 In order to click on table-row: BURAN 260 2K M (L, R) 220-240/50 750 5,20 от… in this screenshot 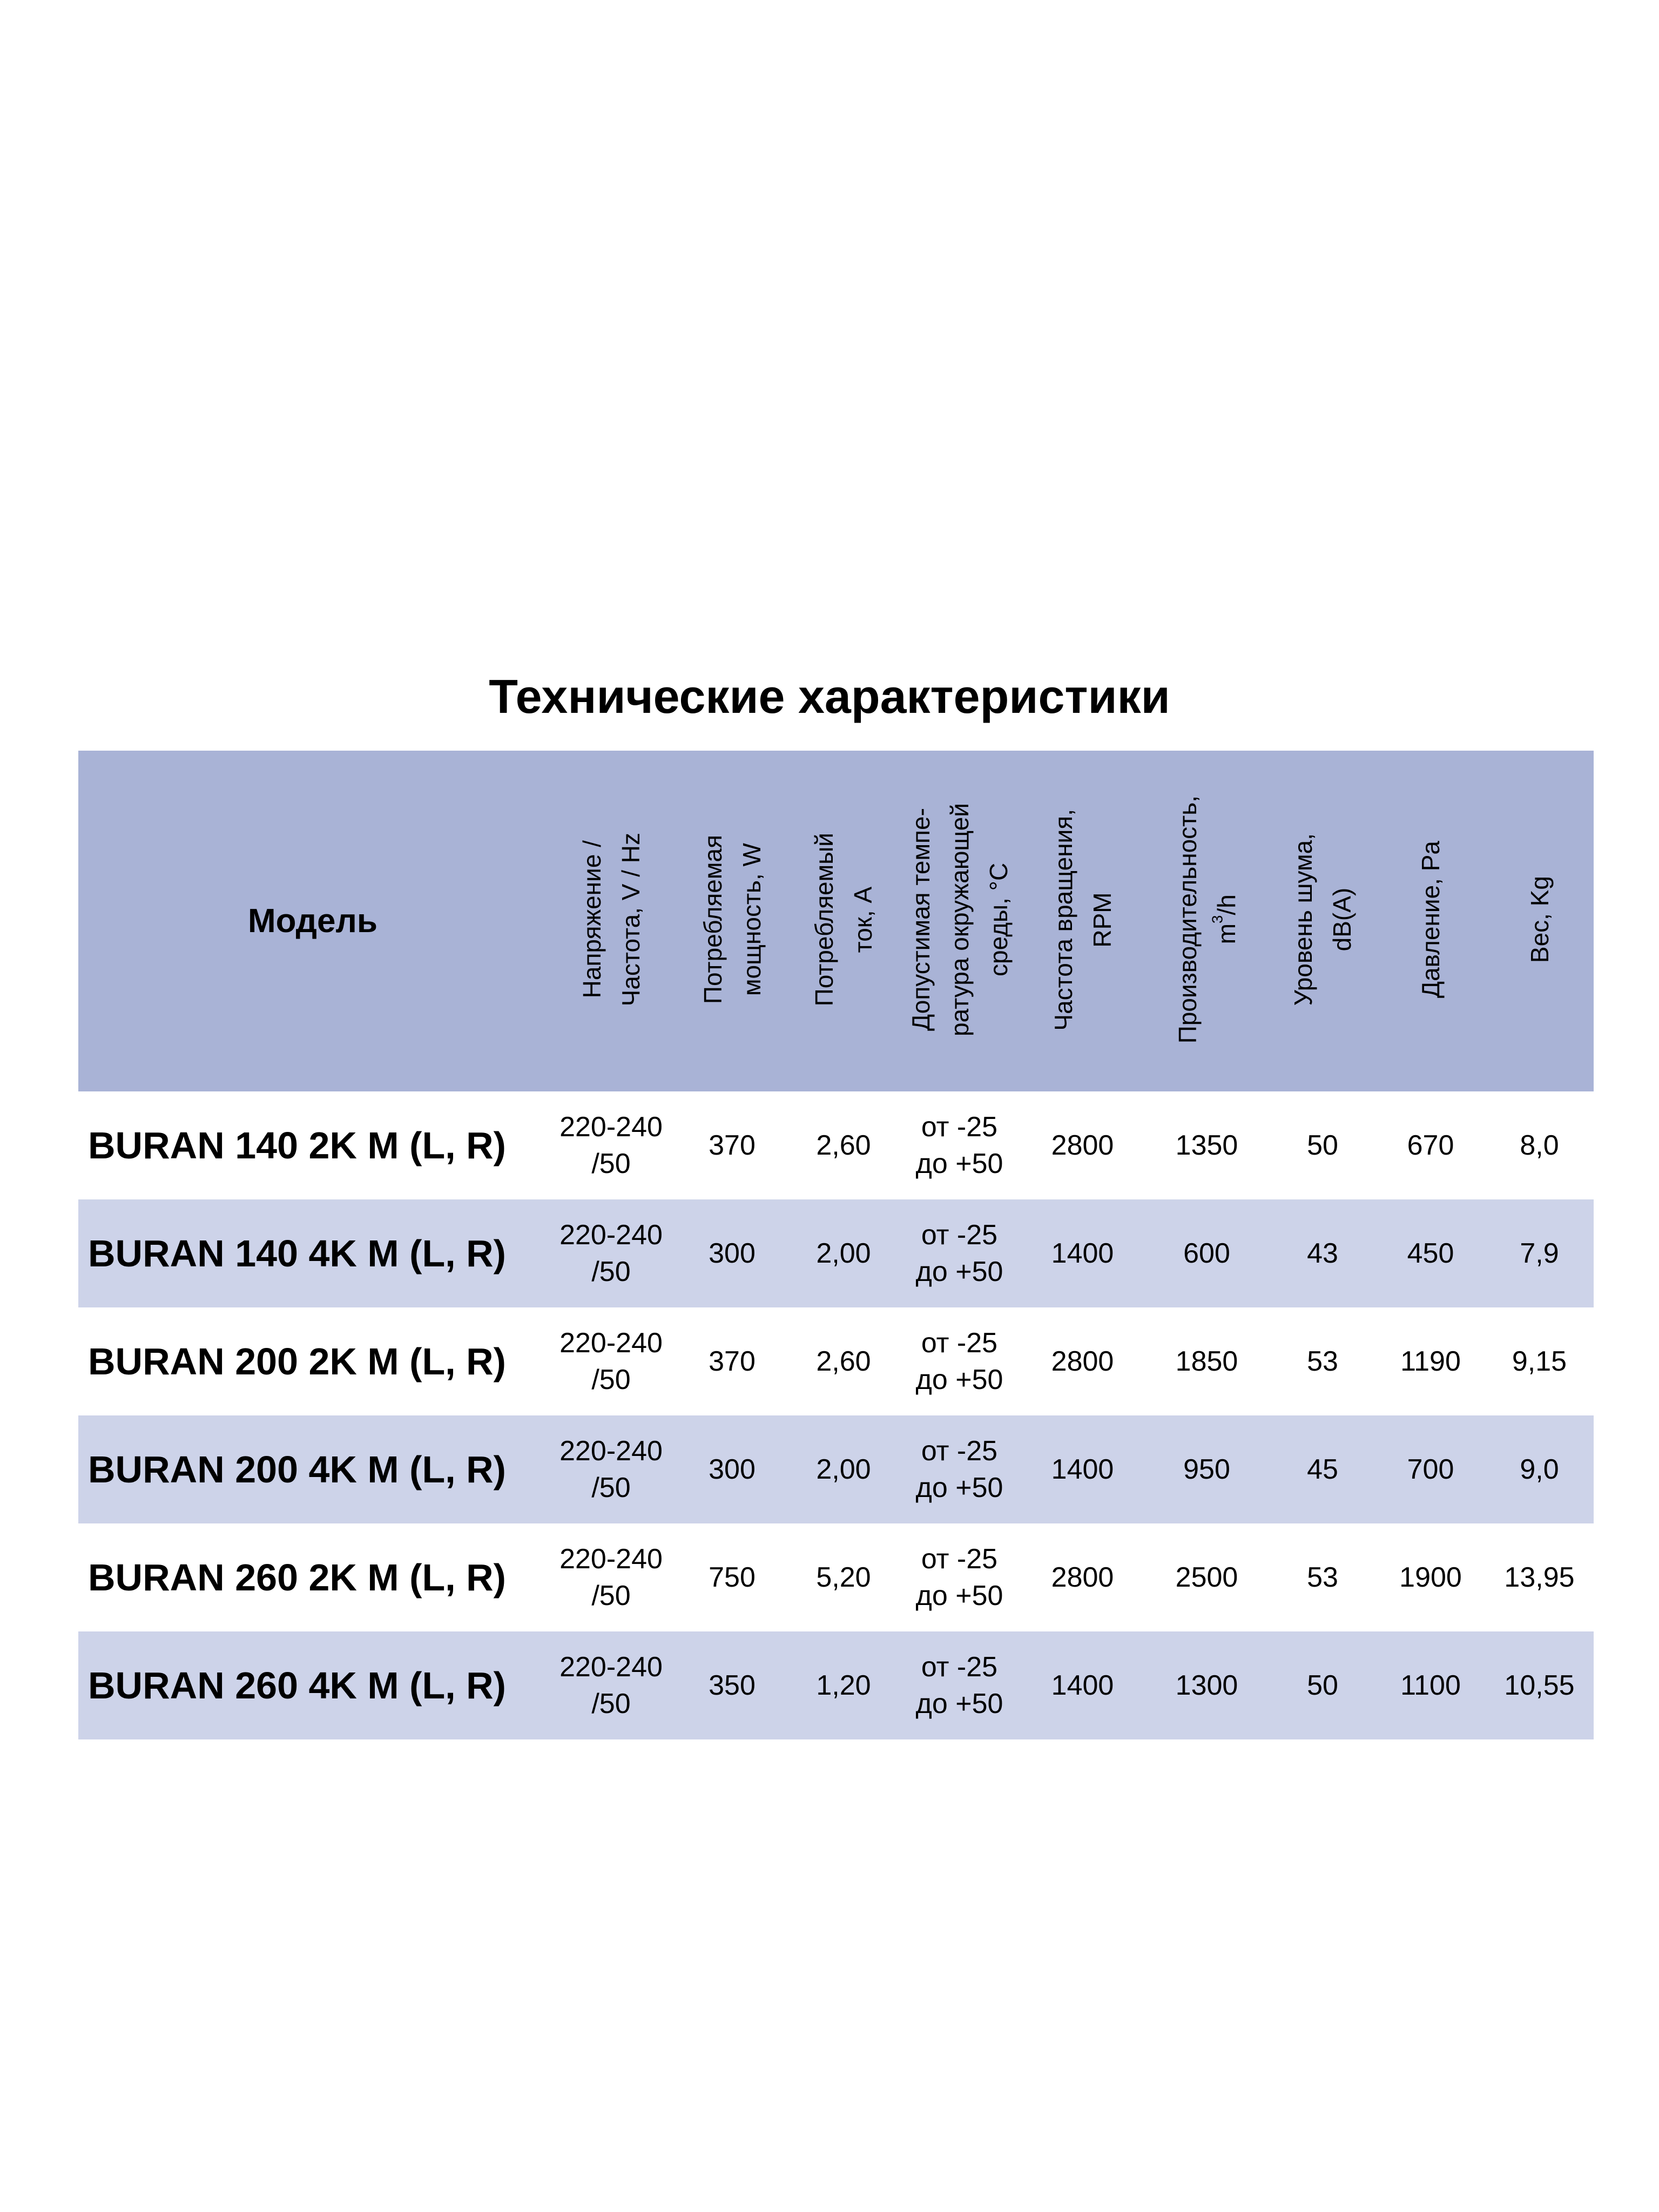, I will do `click(836, 1577)`.